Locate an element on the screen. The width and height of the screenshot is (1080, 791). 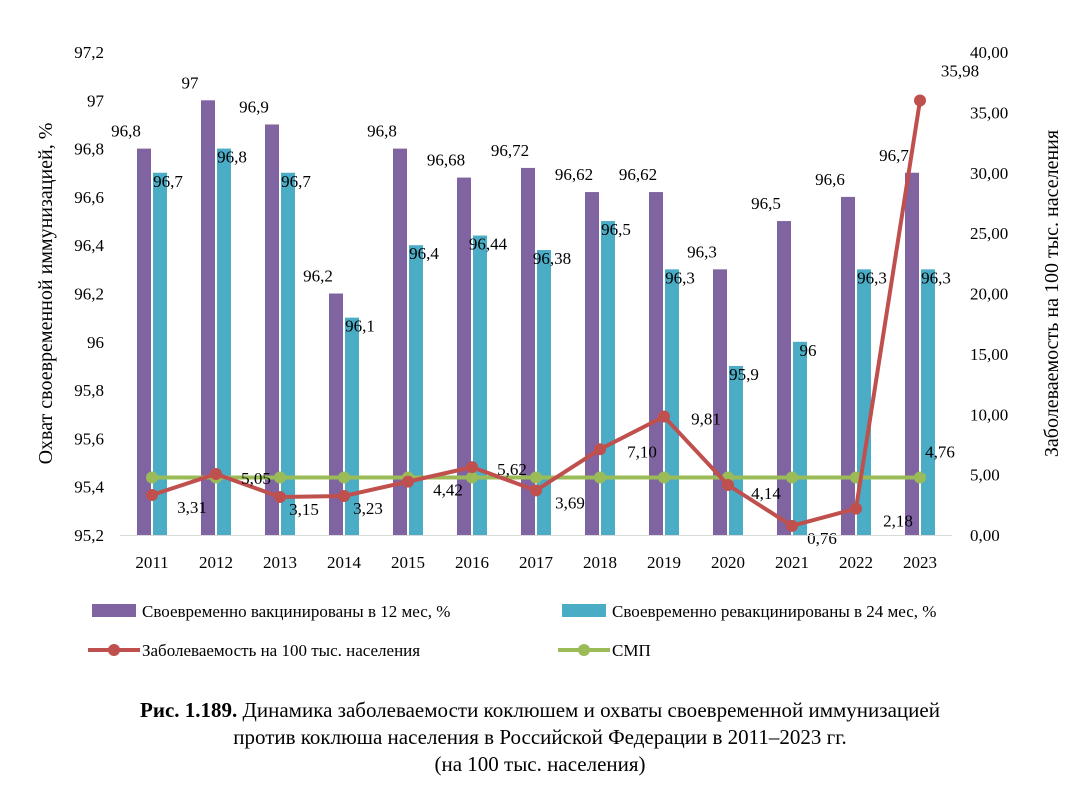
point-incidence-2017 is located at coordinates (536, 490).